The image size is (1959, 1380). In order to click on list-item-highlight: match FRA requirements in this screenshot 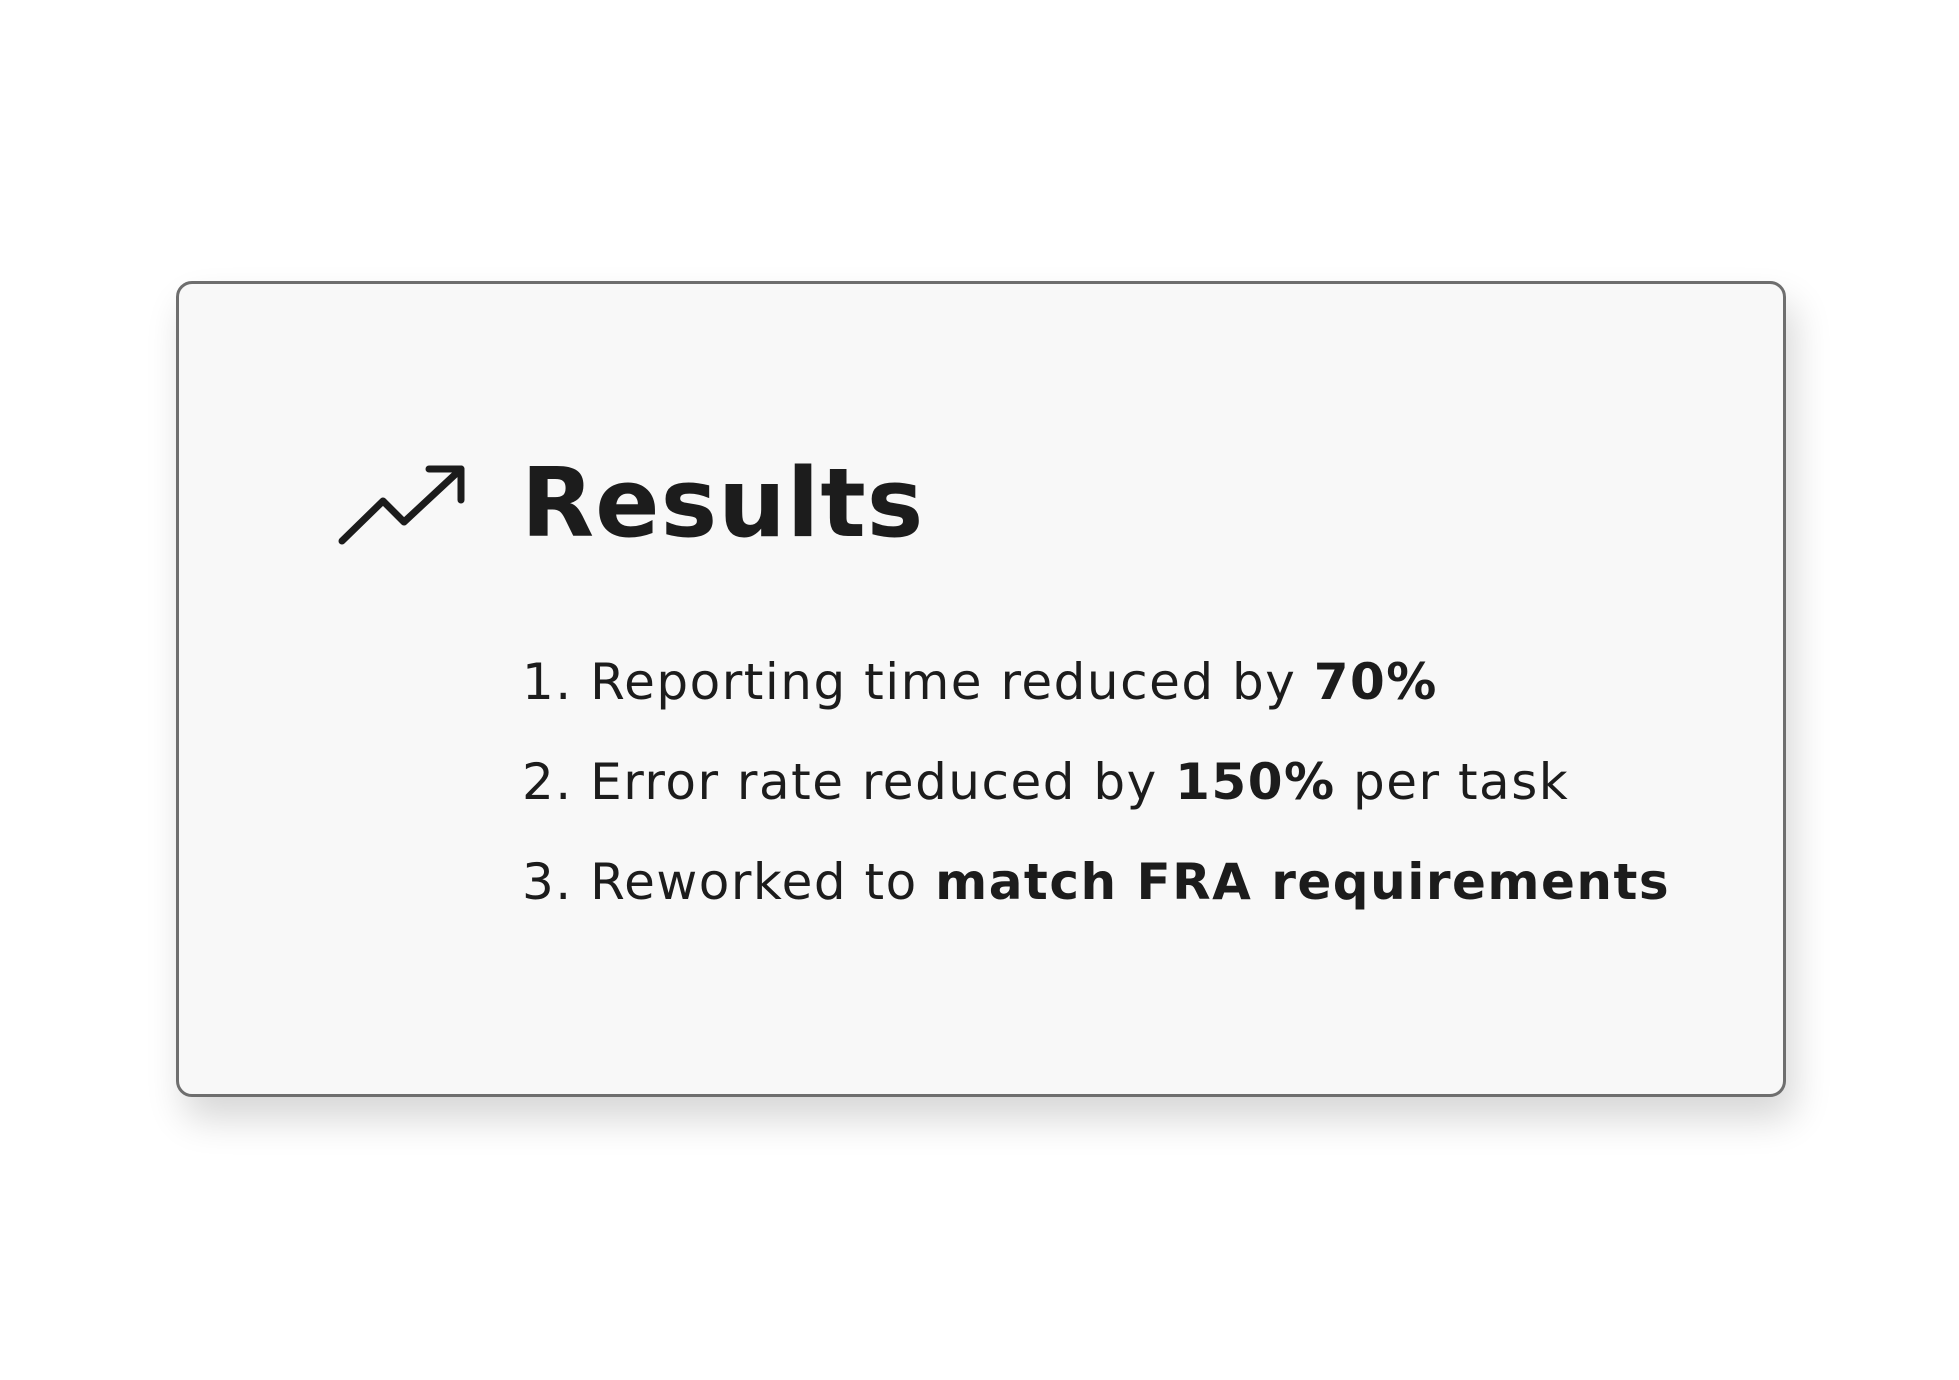, I will do `click(1303, 882)`.